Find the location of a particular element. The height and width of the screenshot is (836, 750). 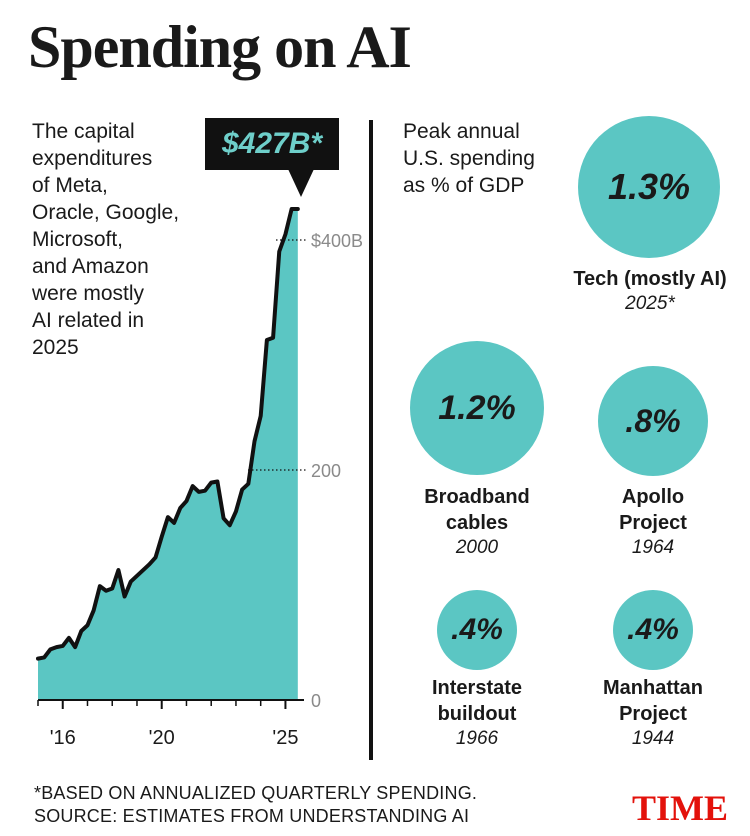

bubble-interstate-value: .4% is located at coordinates (477, 629).